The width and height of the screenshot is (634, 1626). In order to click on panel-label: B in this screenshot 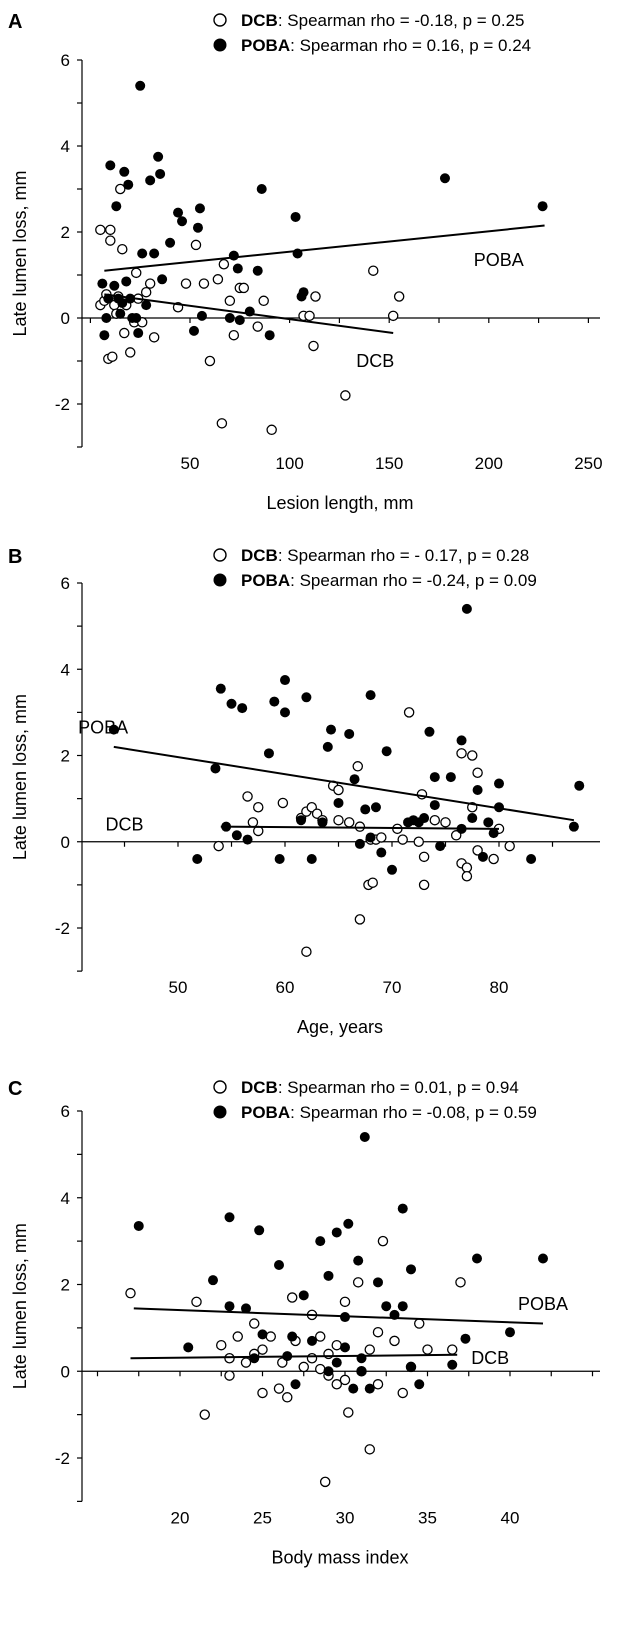, I will do `click(15, 557)`.